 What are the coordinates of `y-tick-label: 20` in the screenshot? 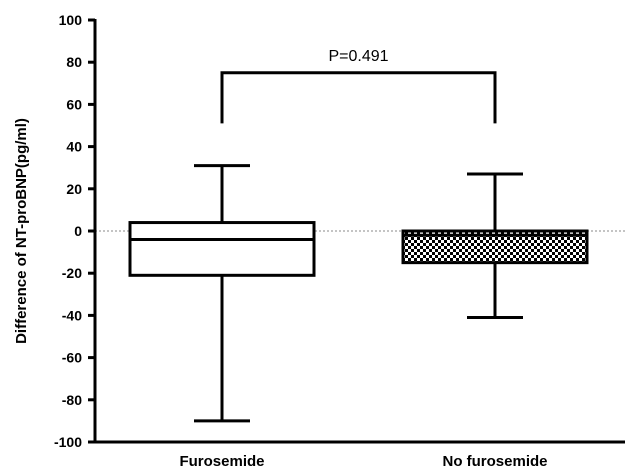 It's located at (74, 189).